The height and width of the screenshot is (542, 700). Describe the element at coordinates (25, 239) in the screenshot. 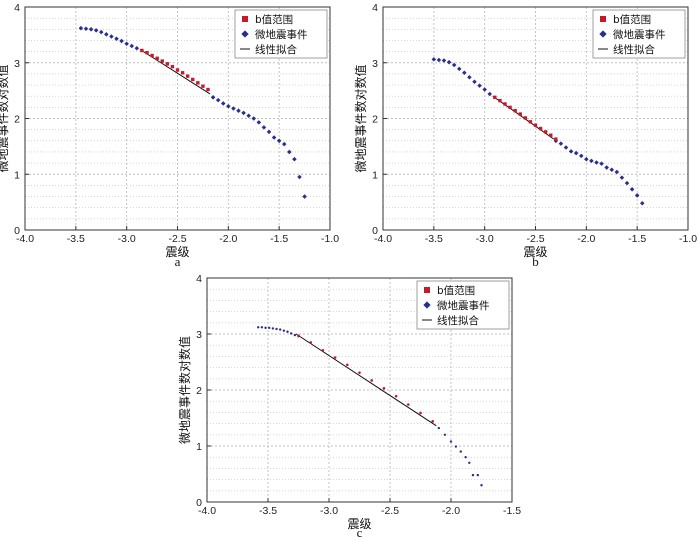

I see `x-tick-label: -4.0` at that location.